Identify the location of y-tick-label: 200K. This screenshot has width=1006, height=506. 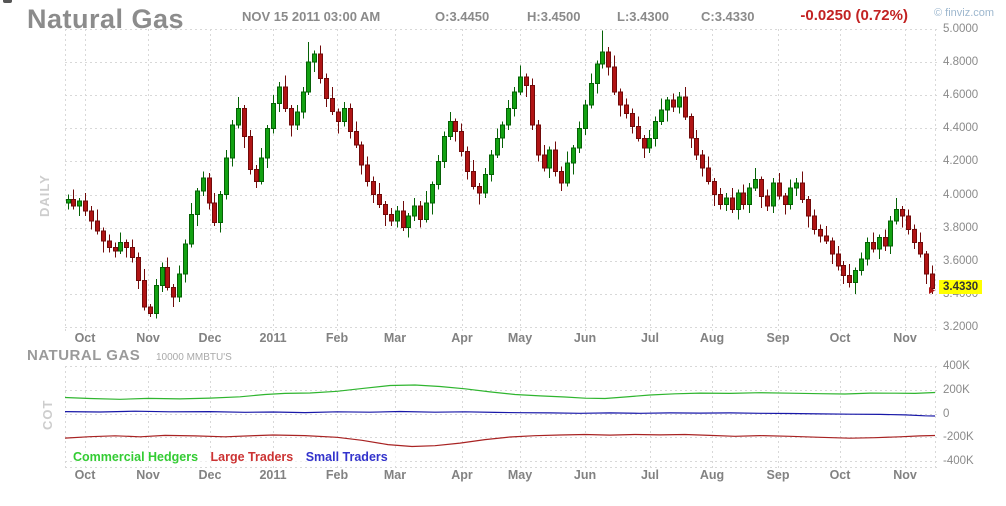
(956, 389).